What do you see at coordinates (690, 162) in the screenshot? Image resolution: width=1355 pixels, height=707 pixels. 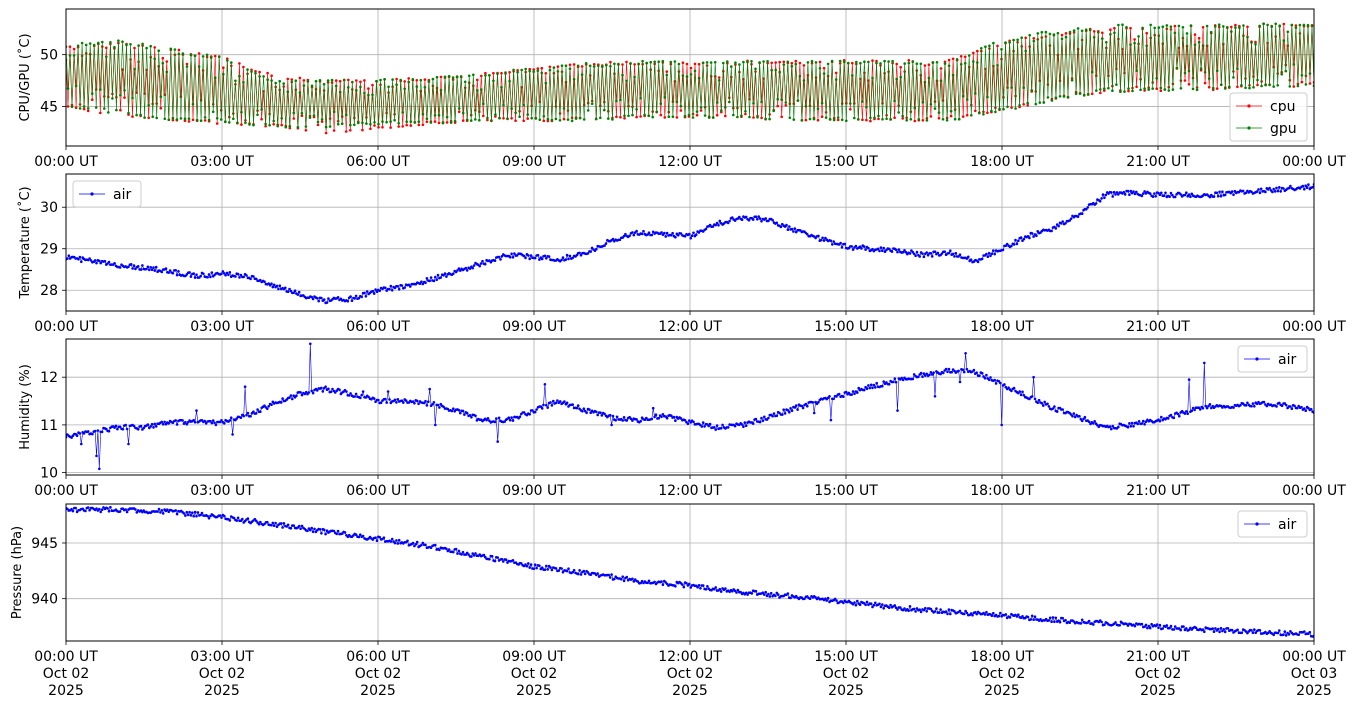 I see `x-tick-label: 12:00 UT` at bounding box center [690, 162].